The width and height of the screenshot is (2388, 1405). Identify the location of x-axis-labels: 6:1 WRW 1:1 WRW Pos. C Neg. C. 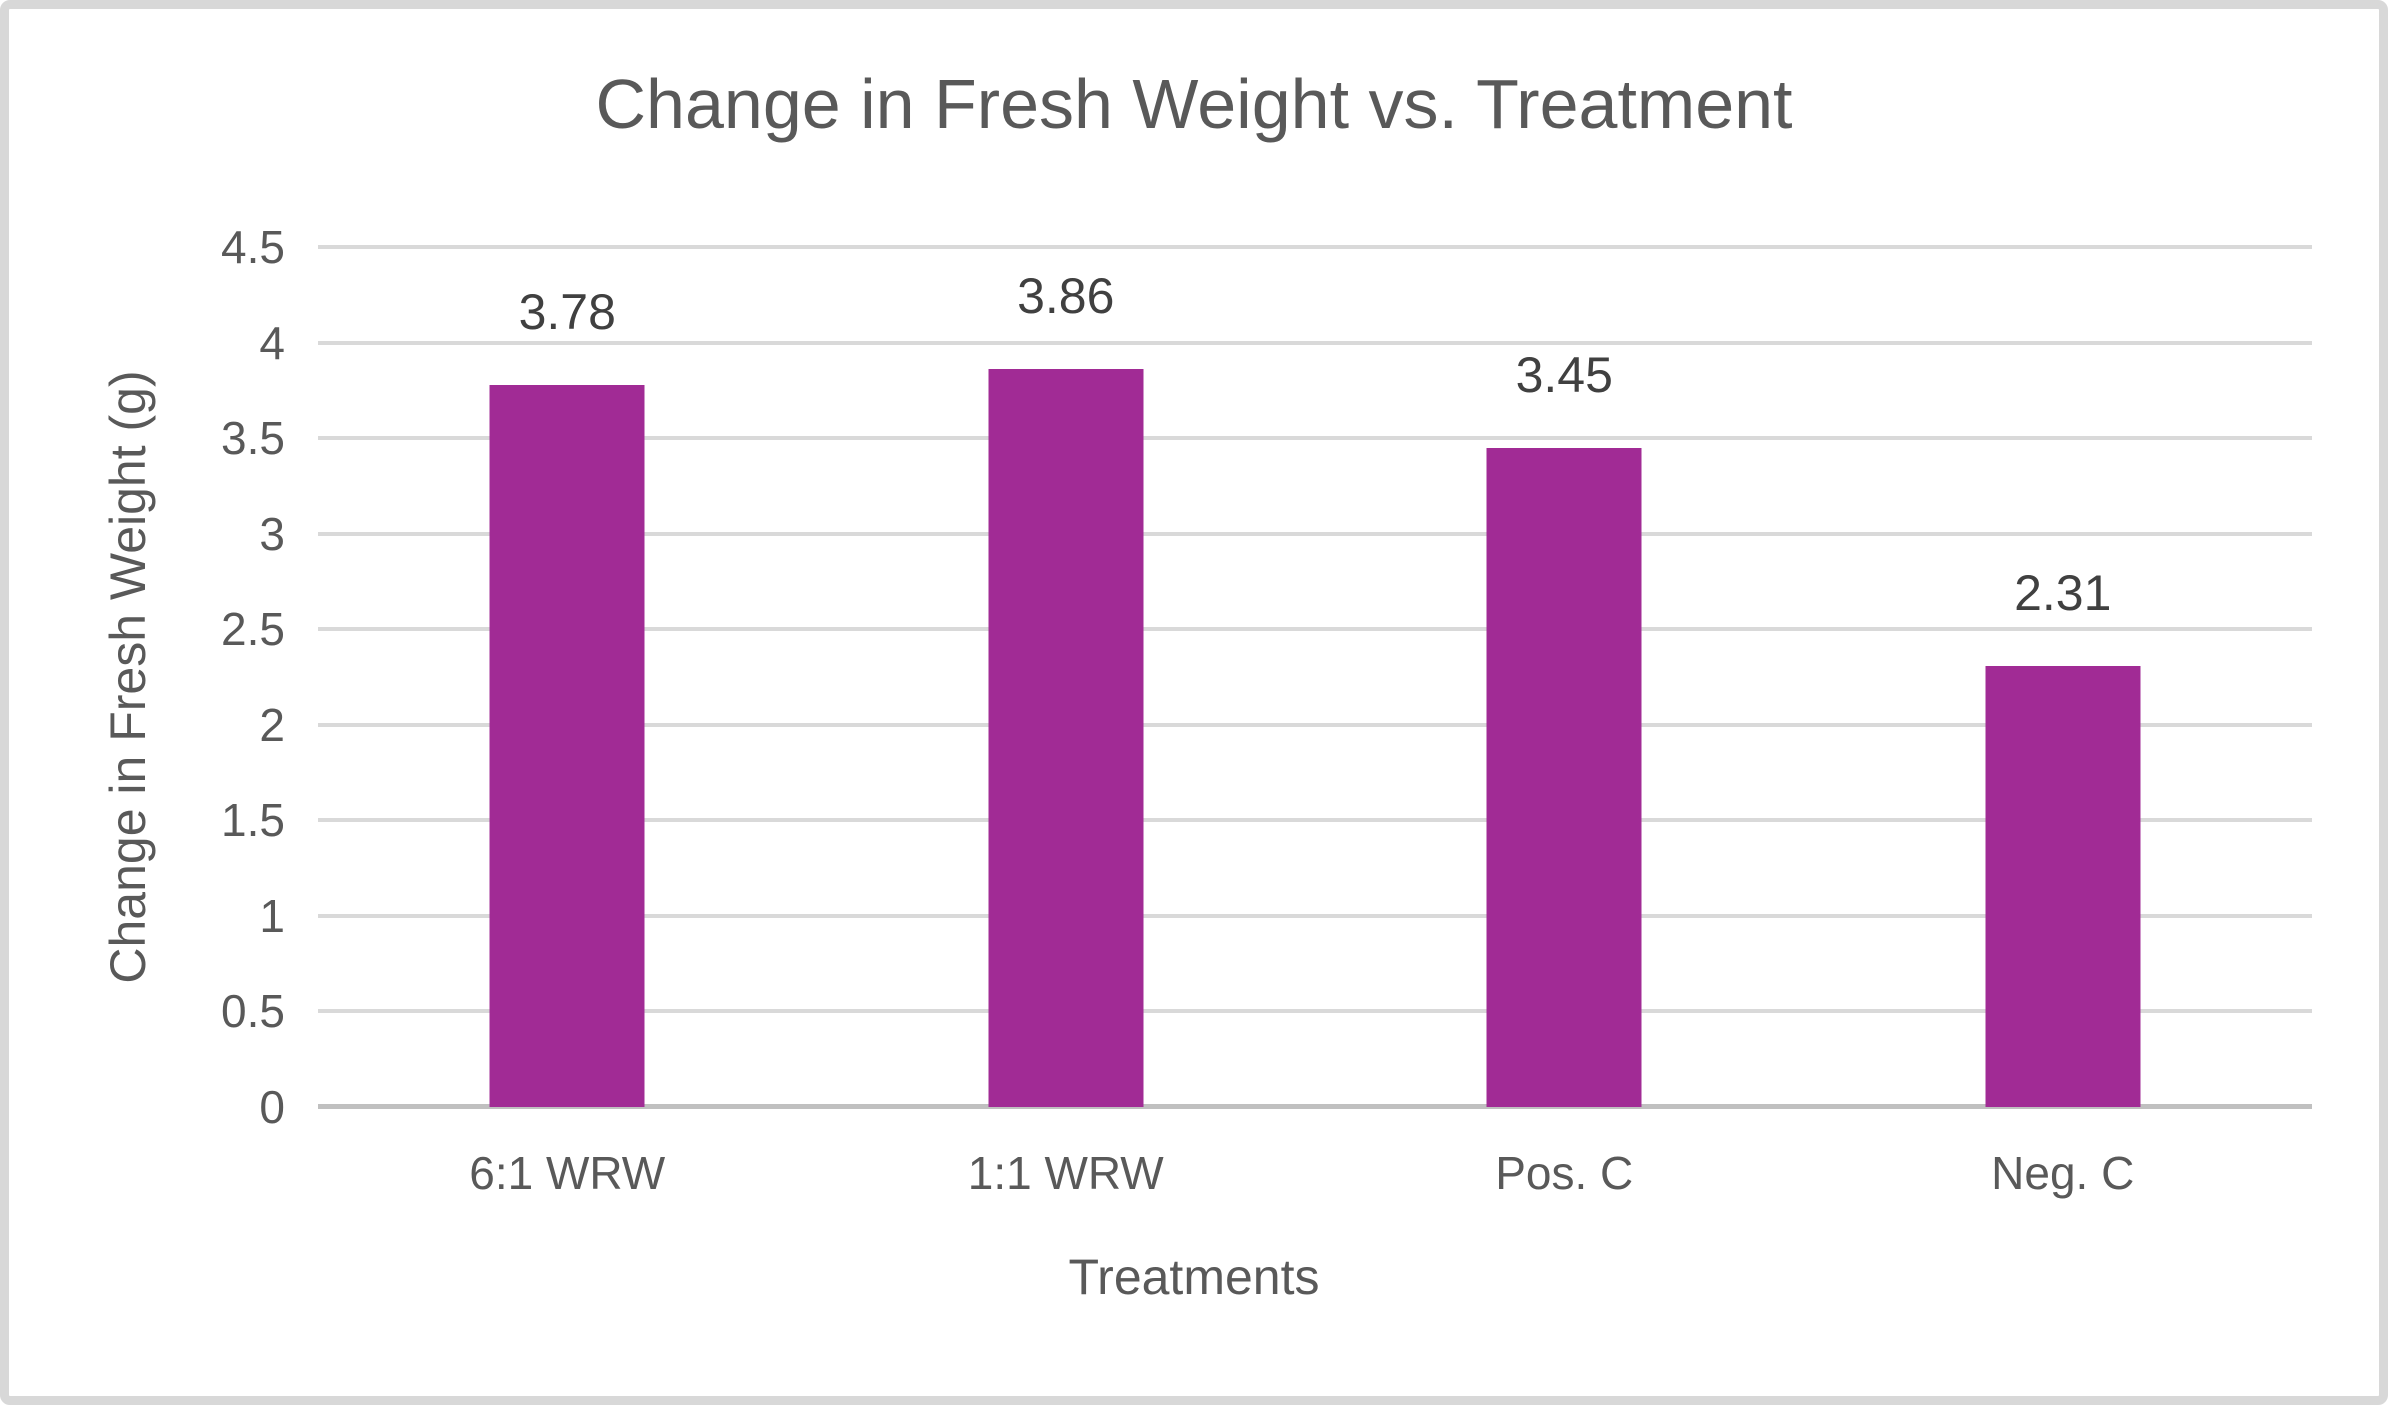
(1315, 1178).